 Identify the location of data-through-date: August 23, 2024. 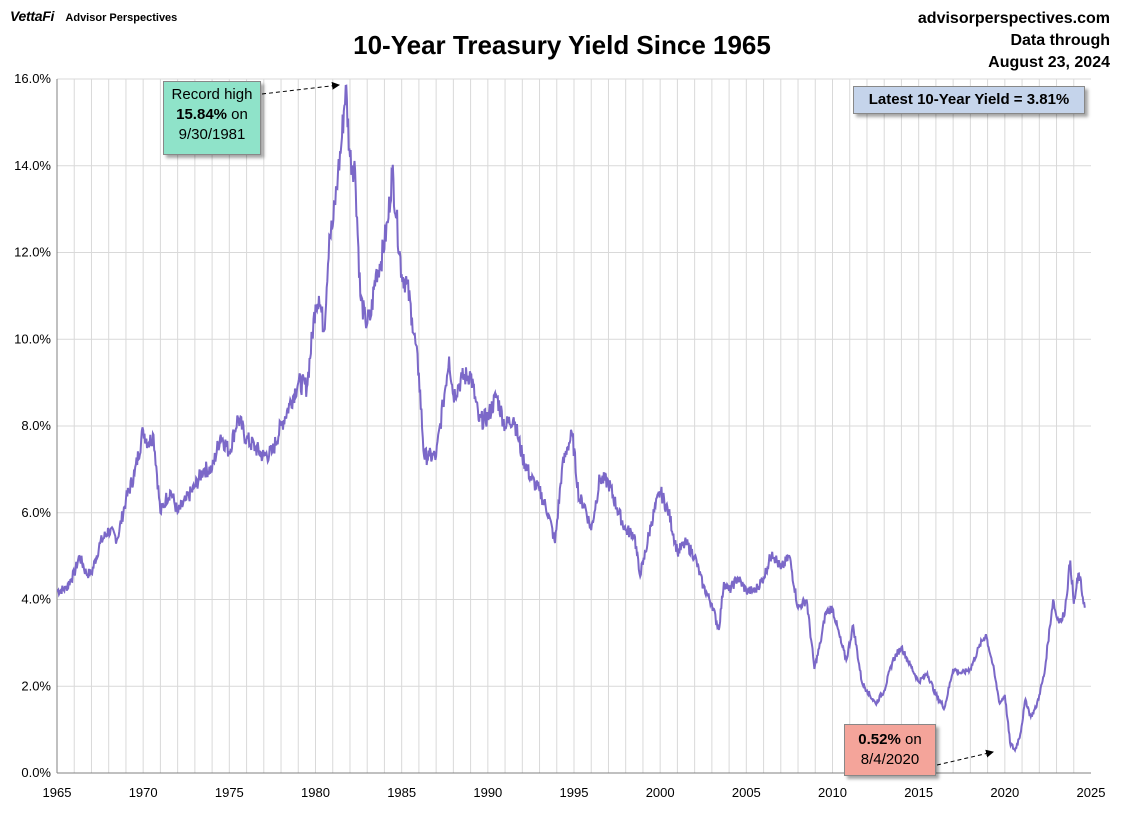
(1049, 62).